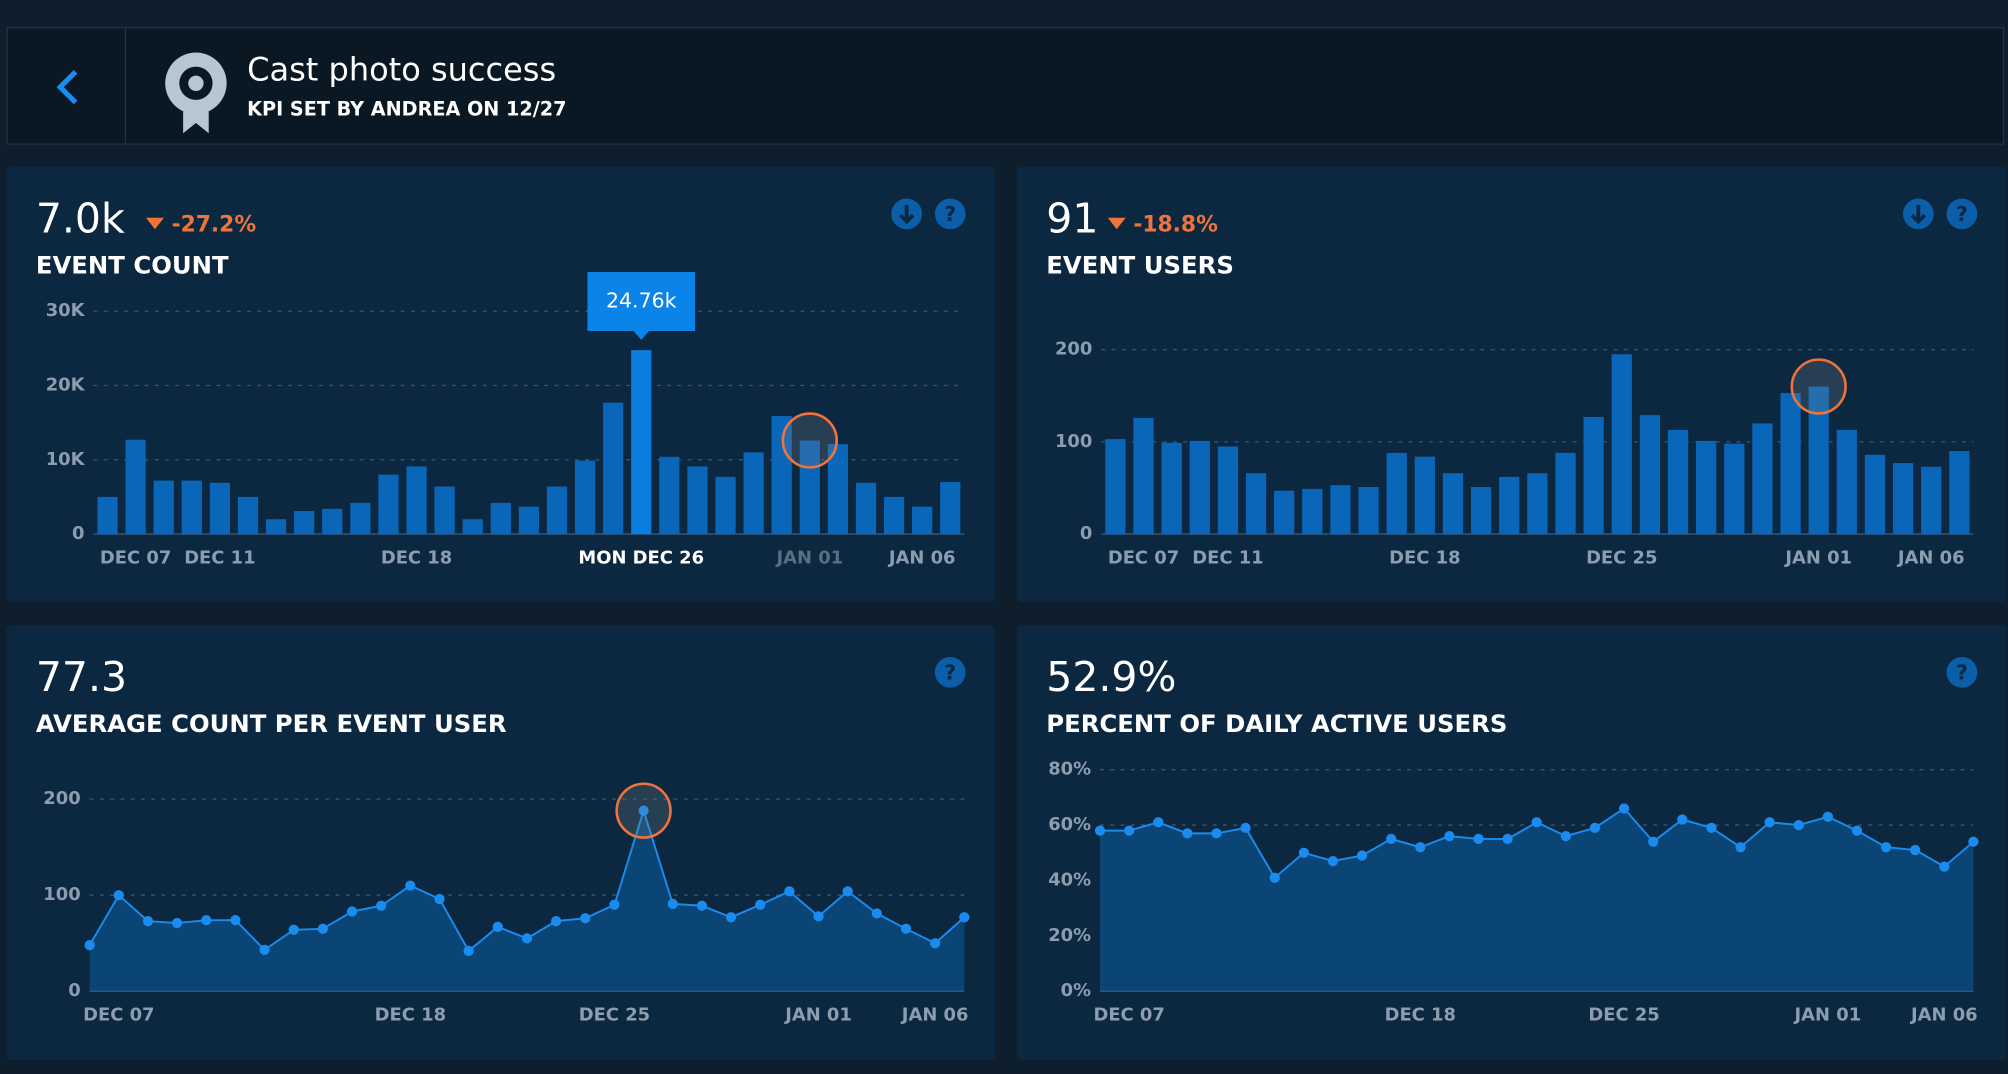  What do you see at coordinates (67, 87) in the screenshot?
I see `back-button` at bounding box center [67, 87].